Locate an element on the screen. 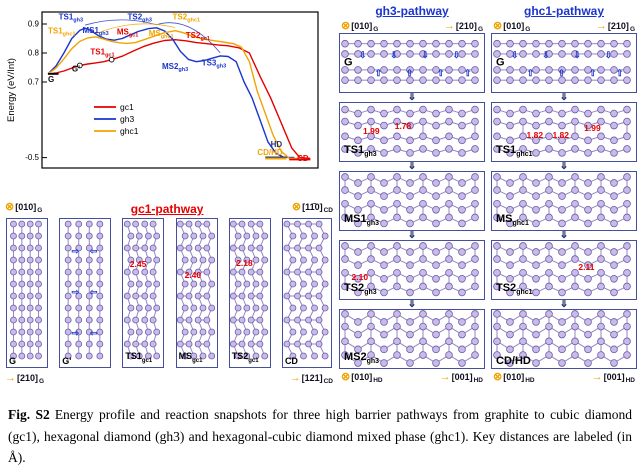 Image resolution: width=640 pixels, height=474 pixels. molecule-structure is located at coordinates (562, 338).